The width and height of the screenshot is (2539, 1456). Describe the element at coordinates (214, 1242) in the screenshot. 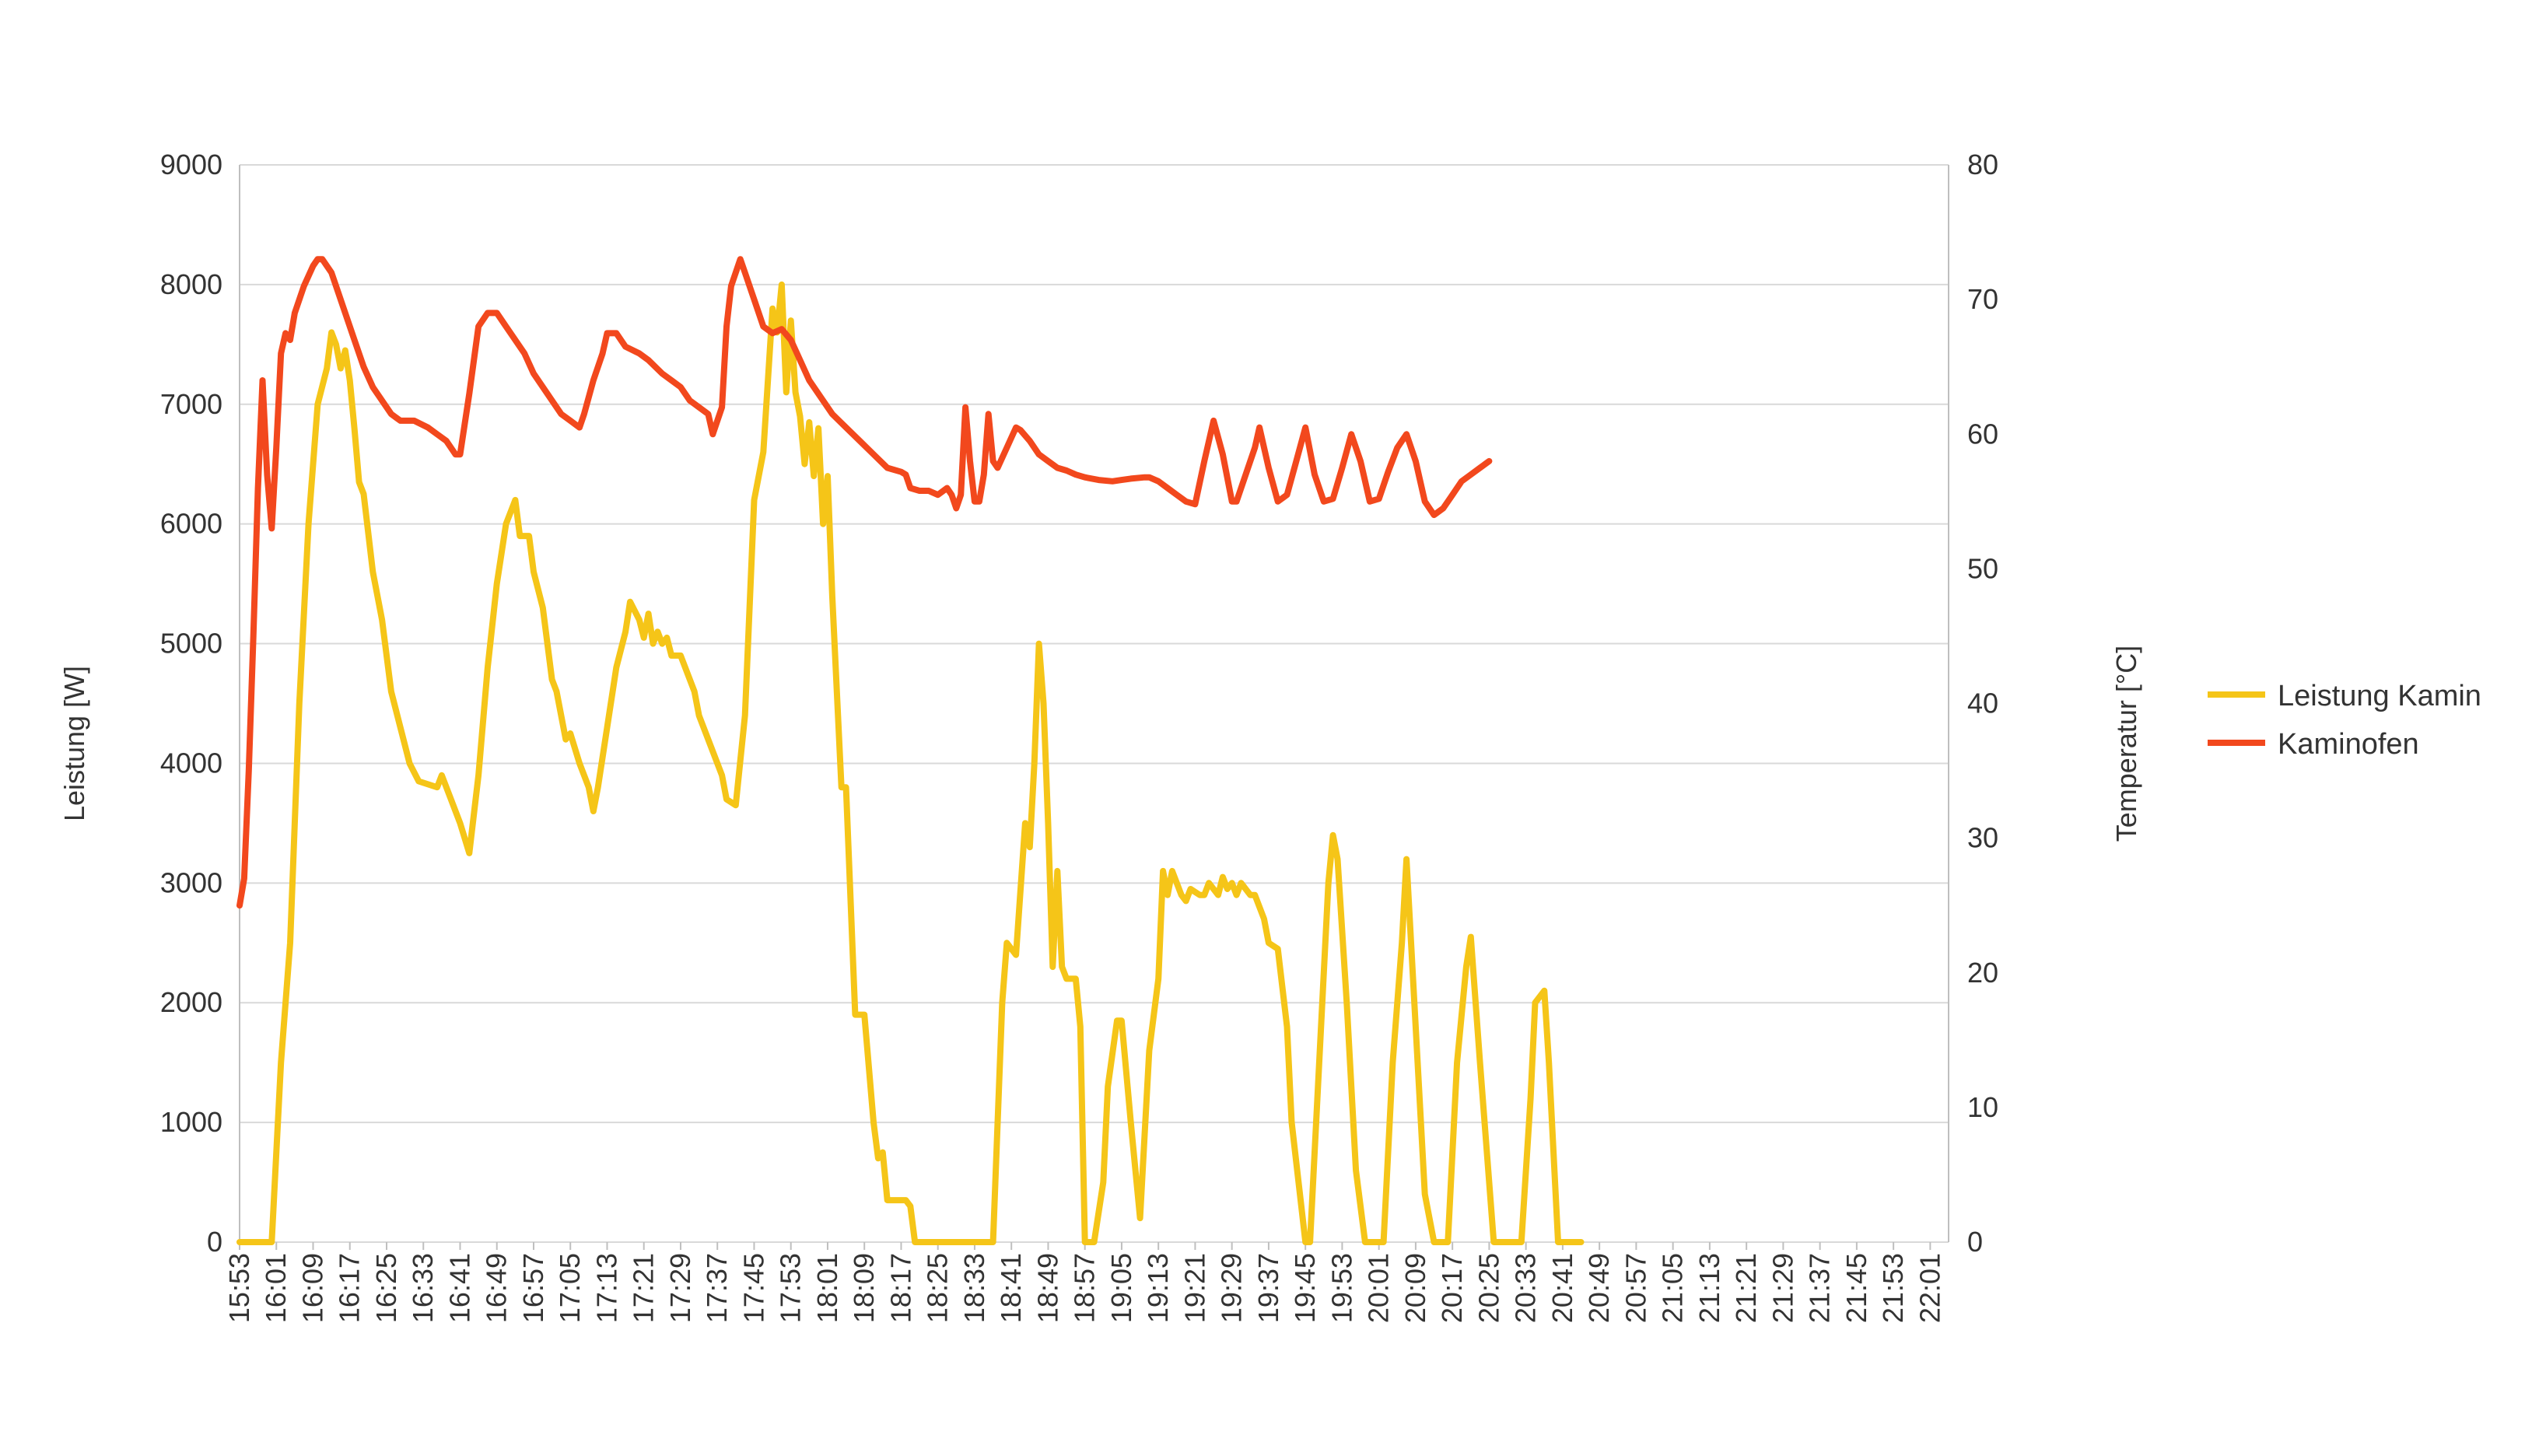

I see `y-left-tick-label: 0` at that location.